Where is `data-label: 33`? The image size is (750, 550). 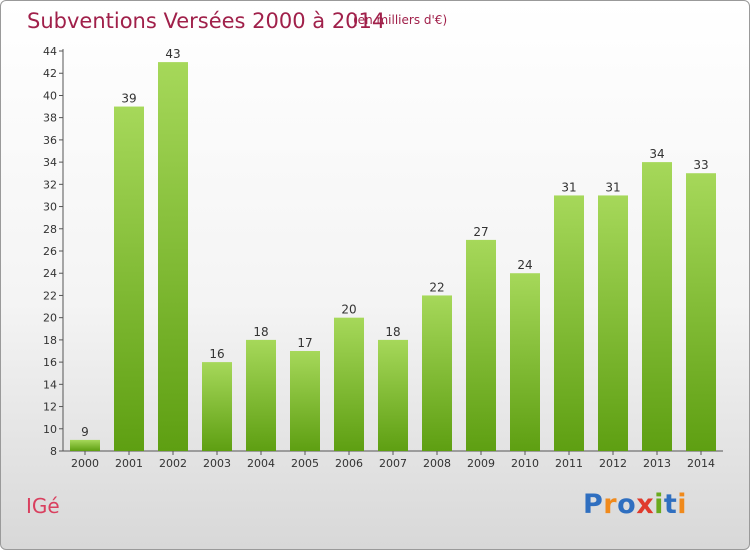
data-label: 33 is located at coordinates (700, 165).